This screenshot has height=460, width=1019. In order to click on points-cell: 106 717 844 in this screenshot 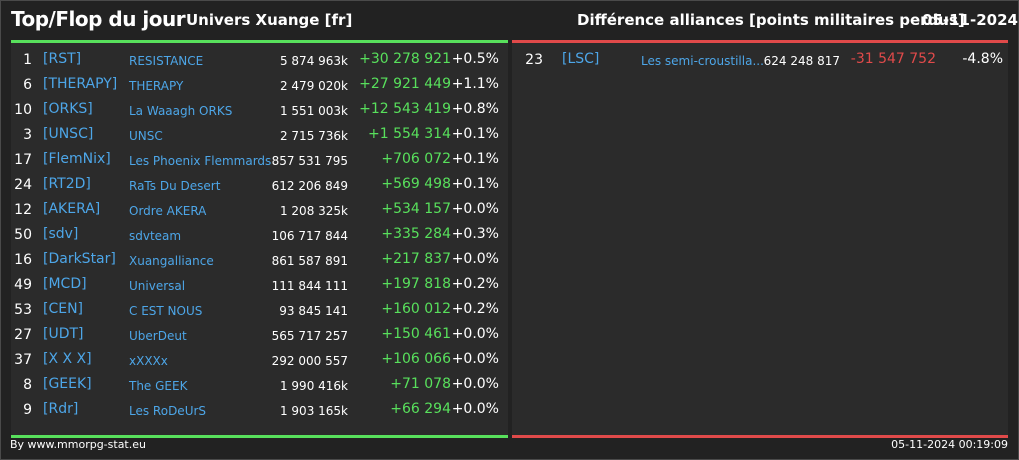, I will do `click(309, 236)`.